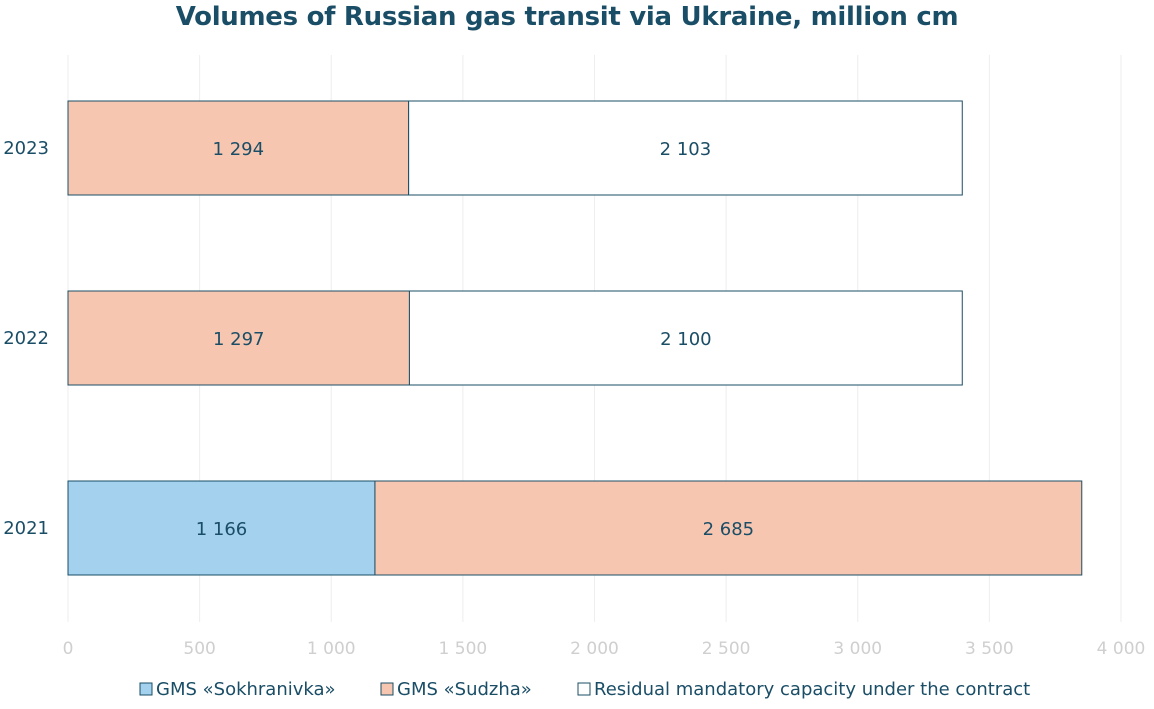  What do you see at coordinates (26, 148) in the screenshot?
I see `category-label-2023: 2023` at bounding box center [26, 148].